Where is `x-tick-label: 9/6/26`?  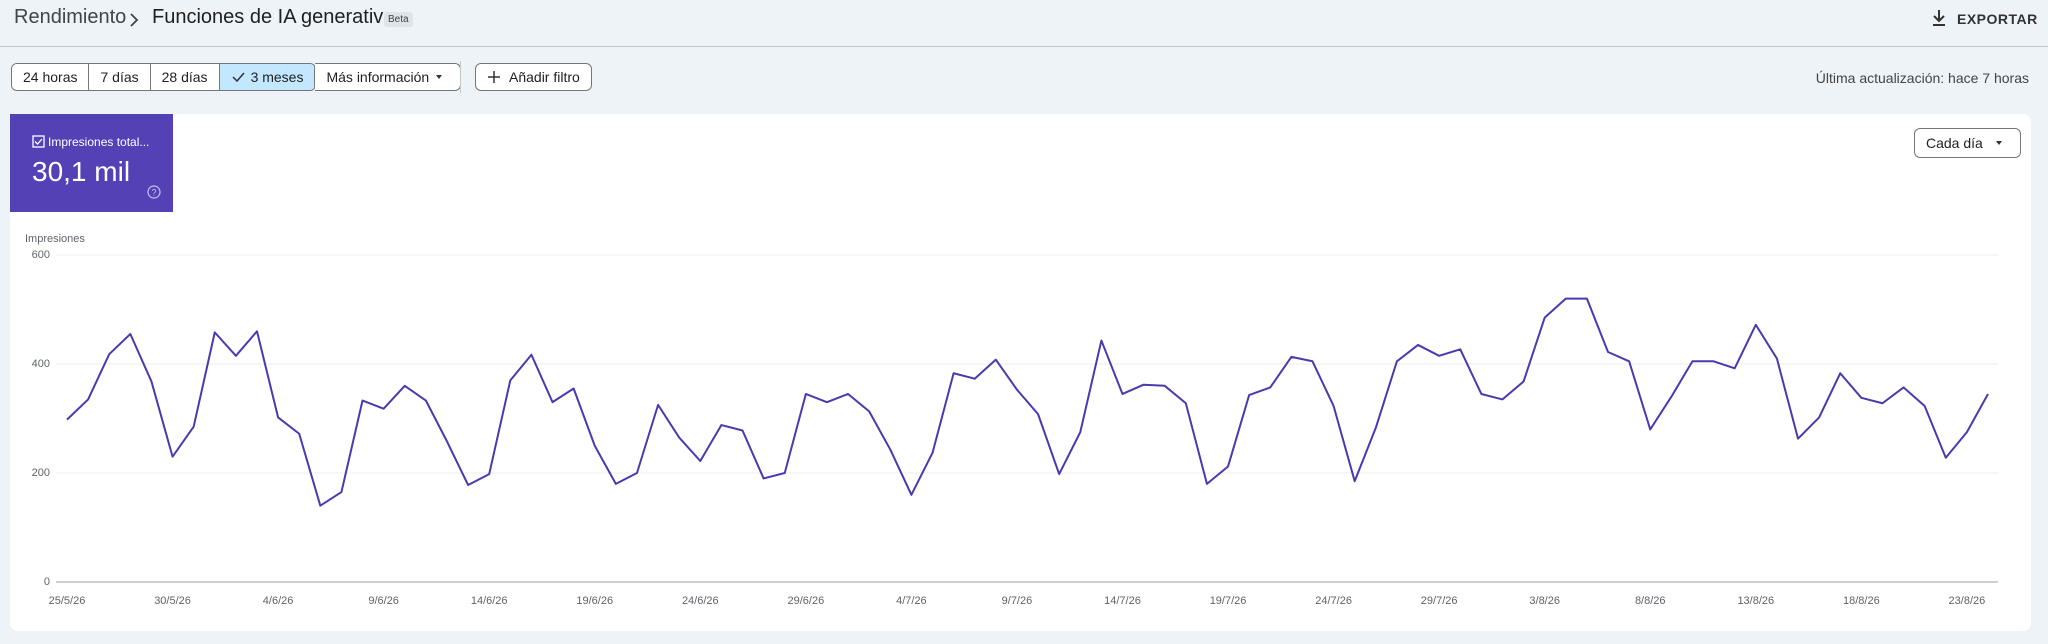 x-tick-label: 9/6/26 is located at coordinates (383, 601).